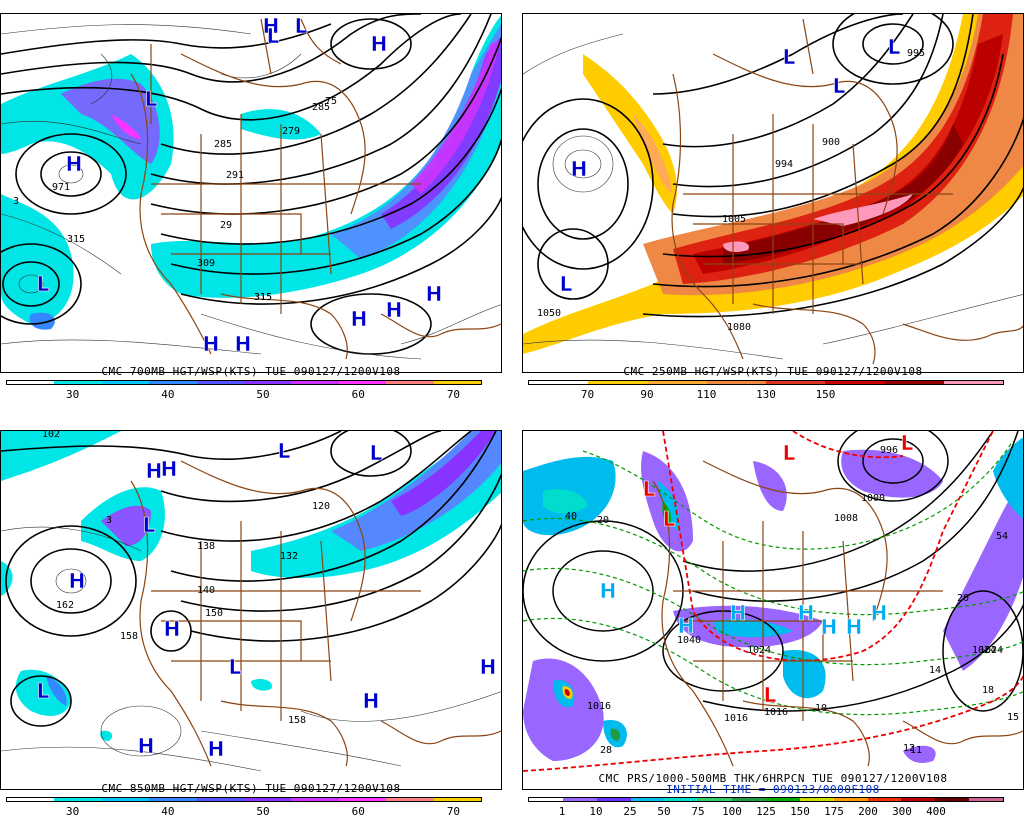 Image resolution: width=1024 pixels, height=822 pixels. Describe the element at coordinates (734, 219) in the screenshot. I see `contour-label: 1005` at that location.